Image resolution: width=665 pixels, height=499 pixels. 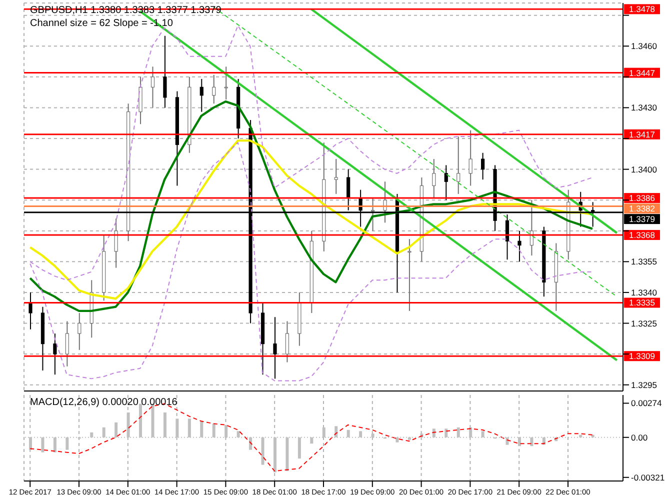 What do you see at coordinates (646, 403) in the screenshot?
I see `y-tick-label: 0.00274` at bounding box center [646, 403].